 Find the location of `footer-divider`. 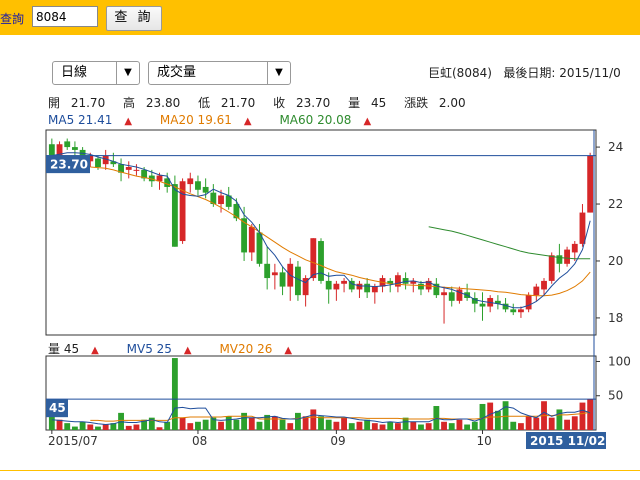

footer-divider is located at coordinates (320, 470).